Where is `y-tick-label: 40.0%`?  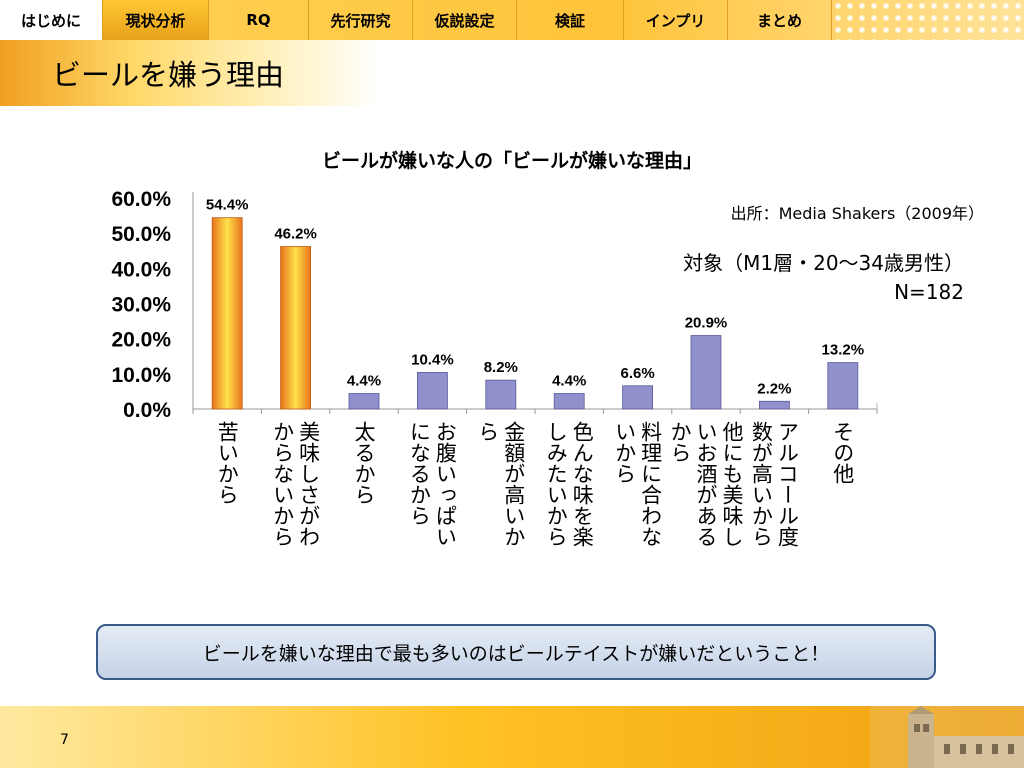 y-tick-label: 40.0% is located at coordinates (141, 269).